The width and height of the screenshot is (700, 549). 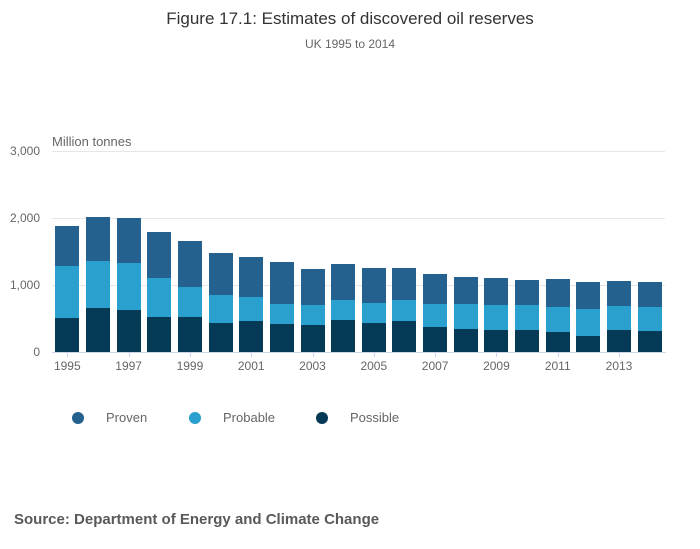 What do you see at coordinates (97, 239) in the screenshot?
I see `bar-segment-1996-proven` at bounding box center [97, 239].